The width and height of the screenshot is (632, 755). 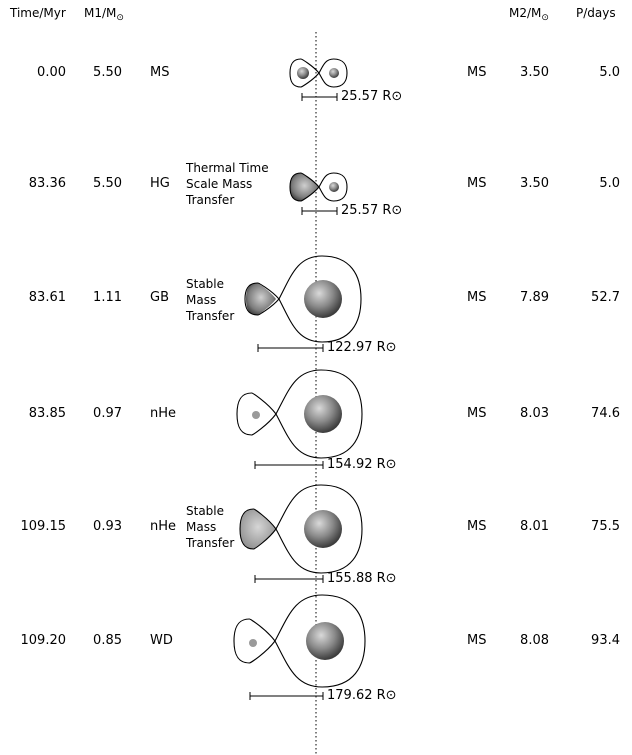 I want to click on primary-type: GB, so click(x=159, y=297).